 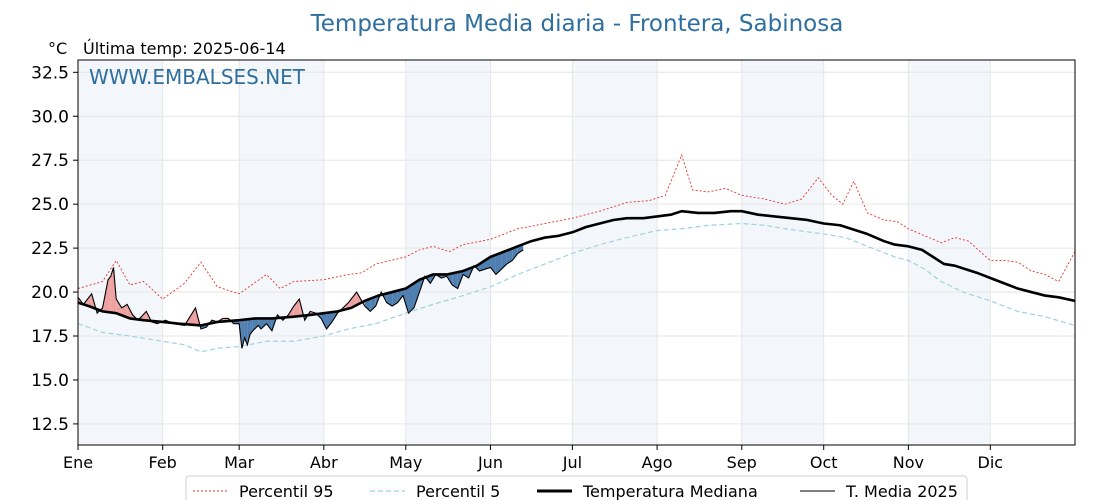 What do you see at coordinates (50, 161) in the screenshot?
I see `y-tick-label: 27.5` at bounding box center [50, 161].